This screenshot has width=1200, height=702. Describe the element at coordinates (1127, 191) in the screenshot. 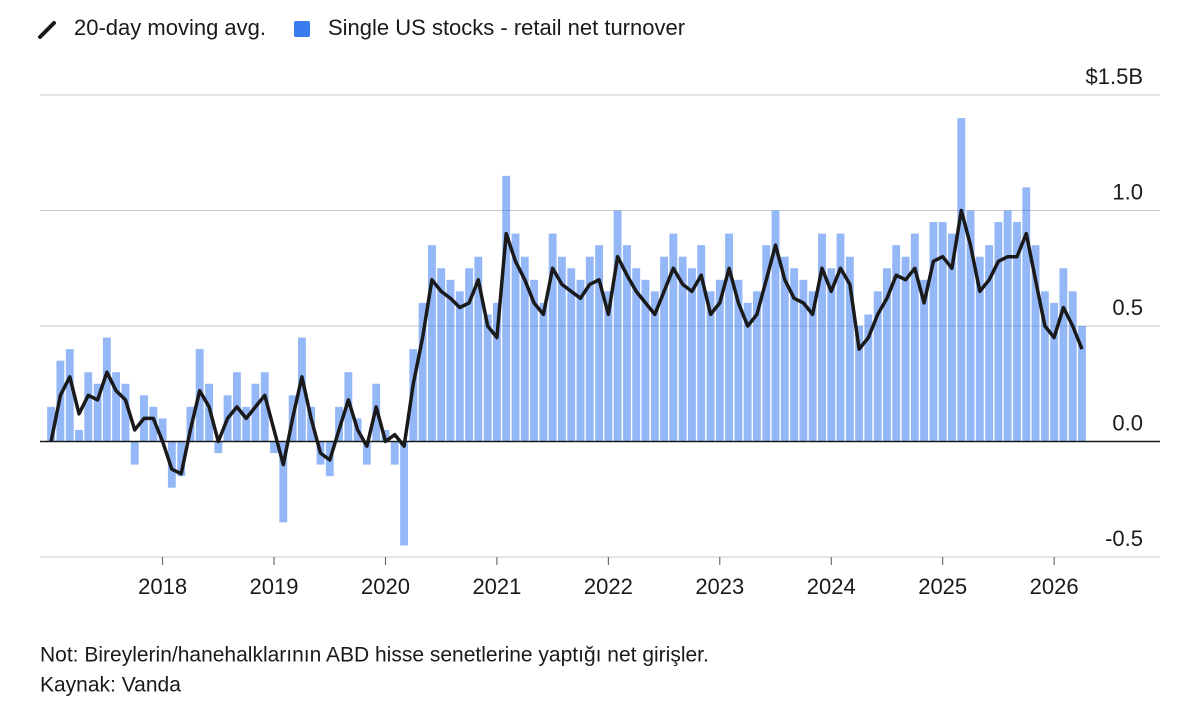

I see `y-tick-label: 1.0` at that location.